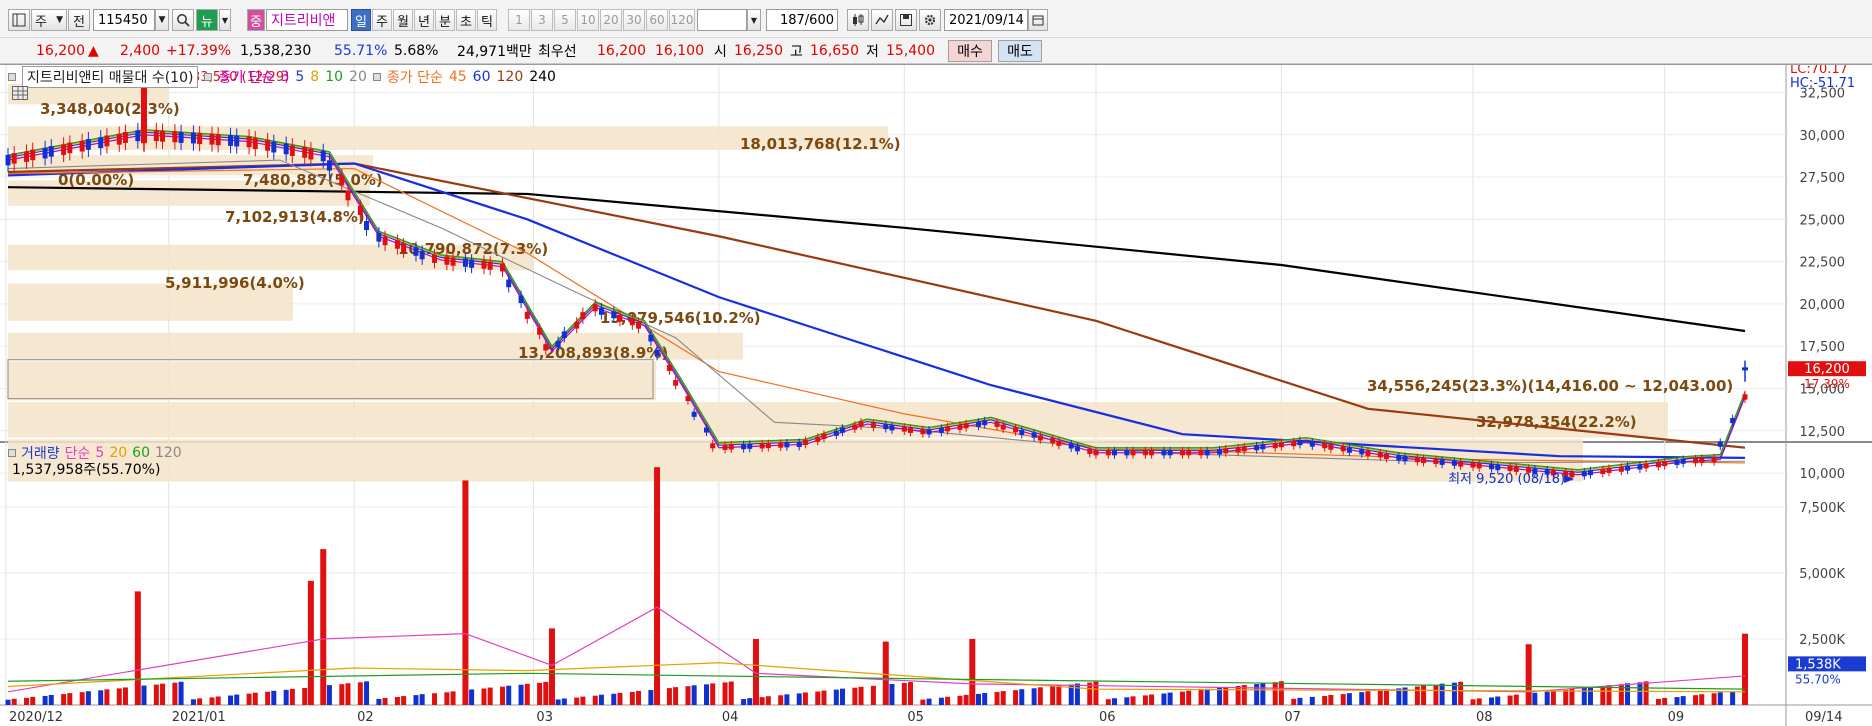  Describe the element at coordinates (565, 20) in the screenshot. I see `interval-5: 5` at that location.